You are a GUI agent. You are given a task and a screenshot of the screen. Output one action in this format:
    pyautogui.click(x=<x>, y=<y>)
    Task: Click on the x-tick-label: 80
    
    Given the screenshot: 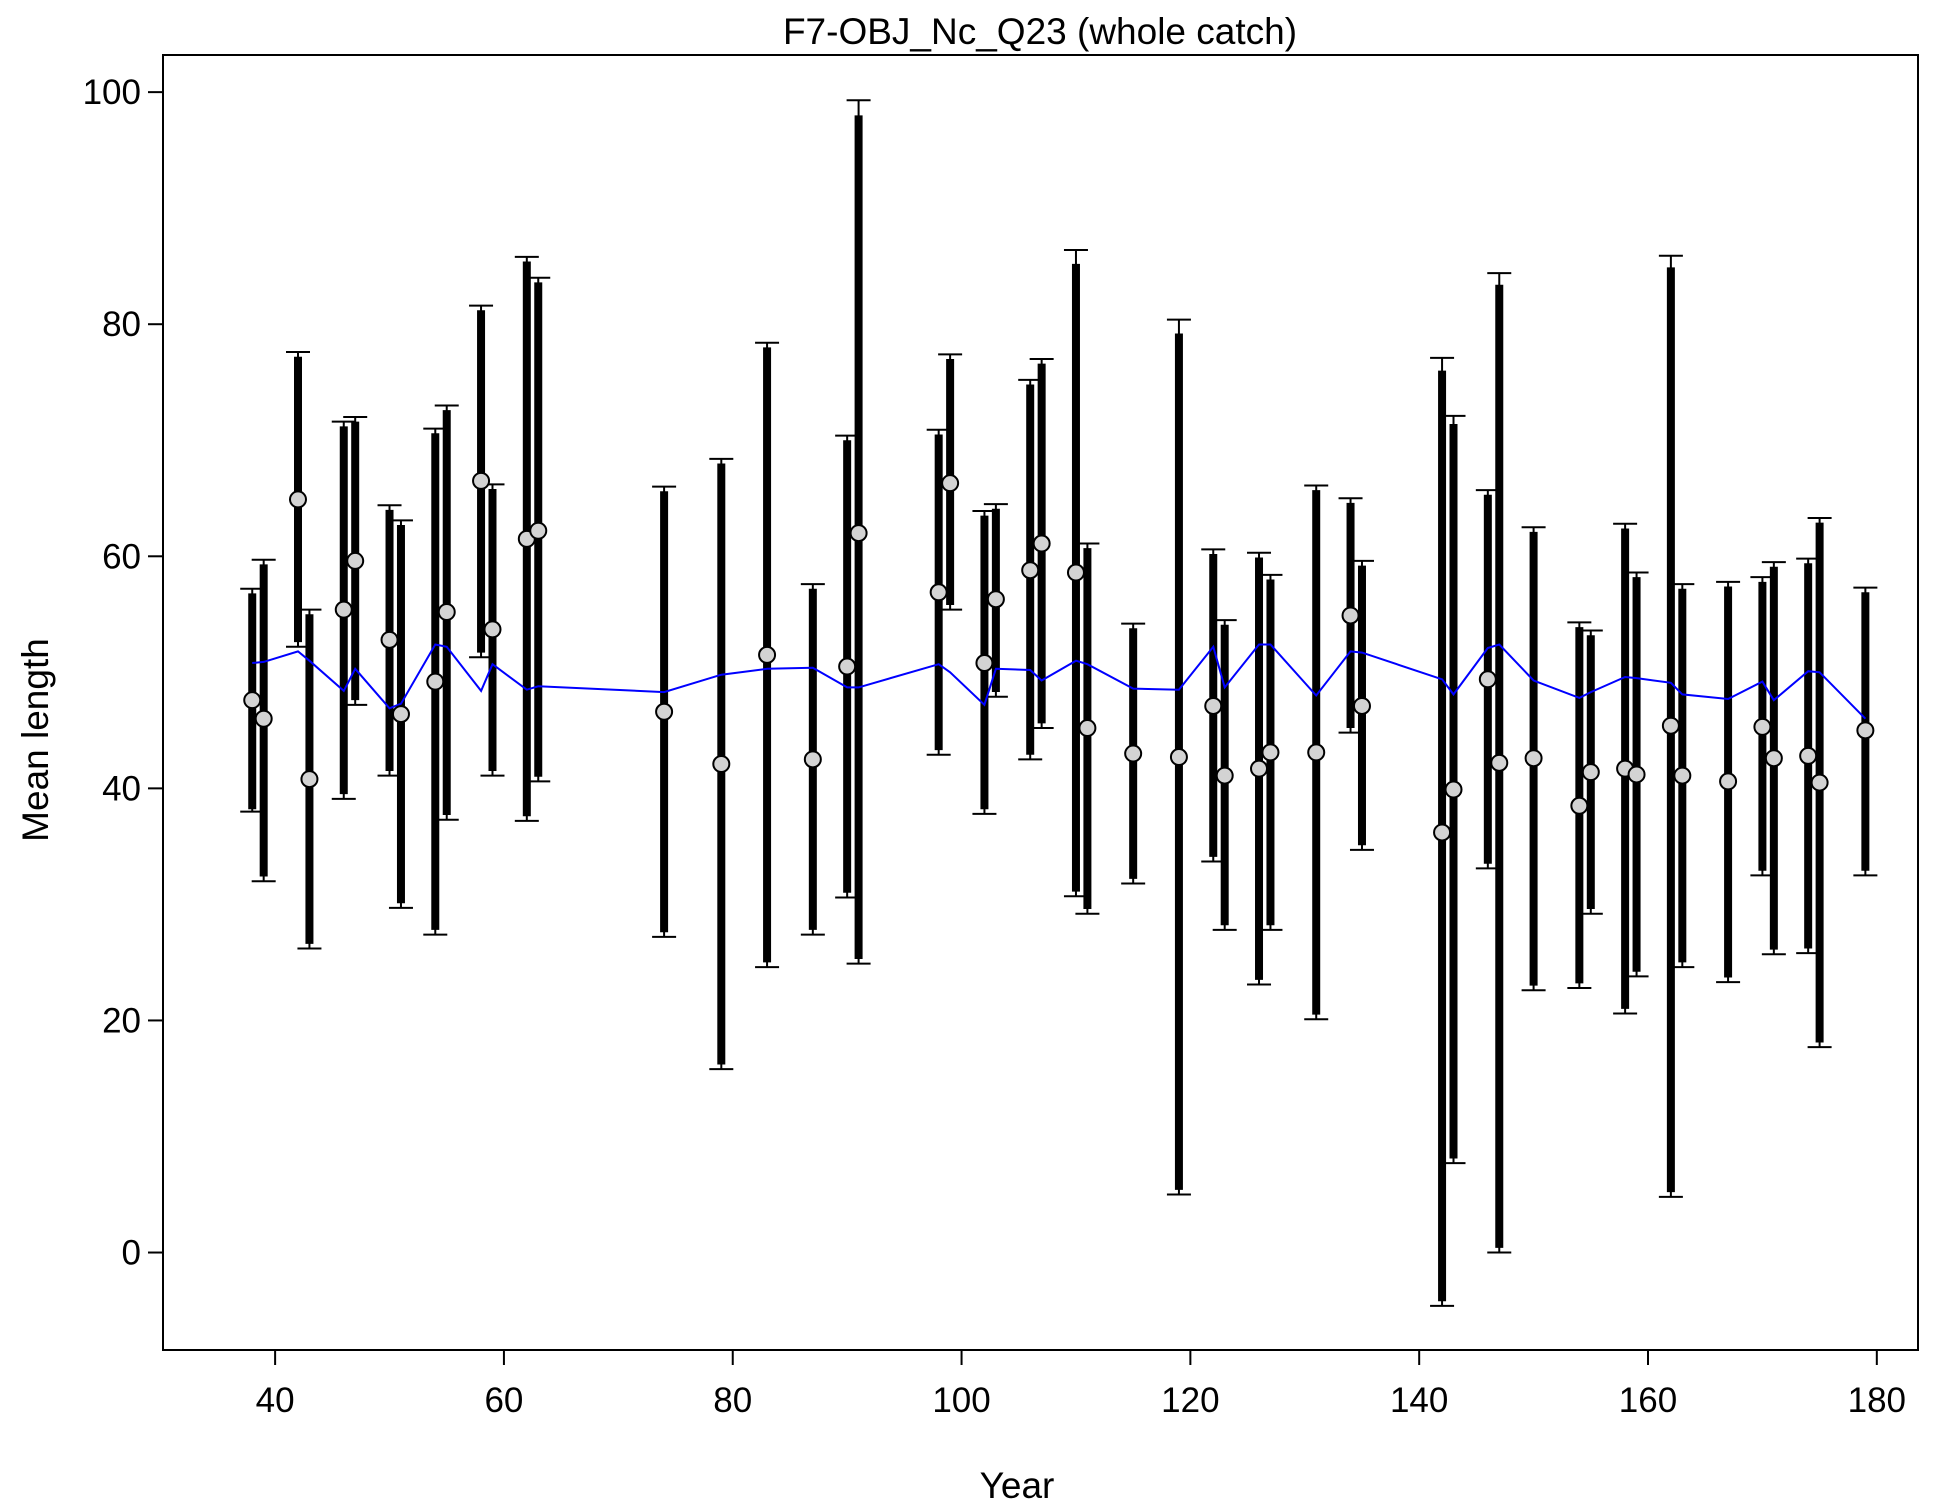 What is the action you would take?
    pyautogui.click(x=732, y=1400)
    